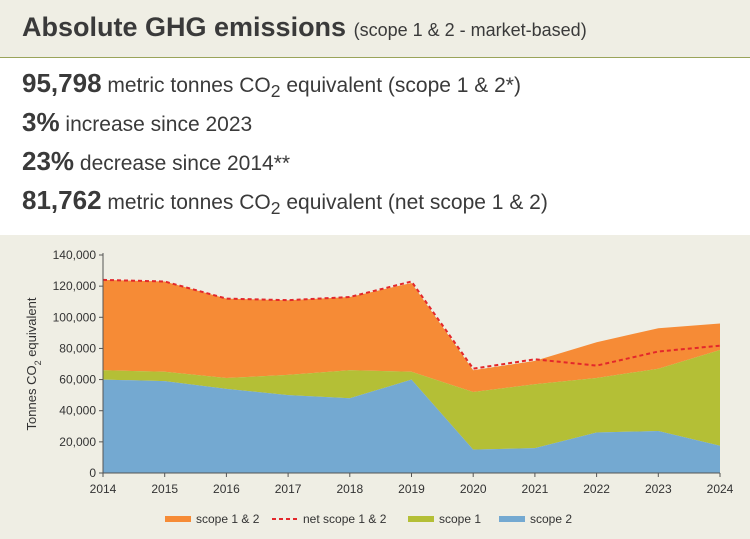  I want to click on x-tick-label: 2020, so click(473, 489).